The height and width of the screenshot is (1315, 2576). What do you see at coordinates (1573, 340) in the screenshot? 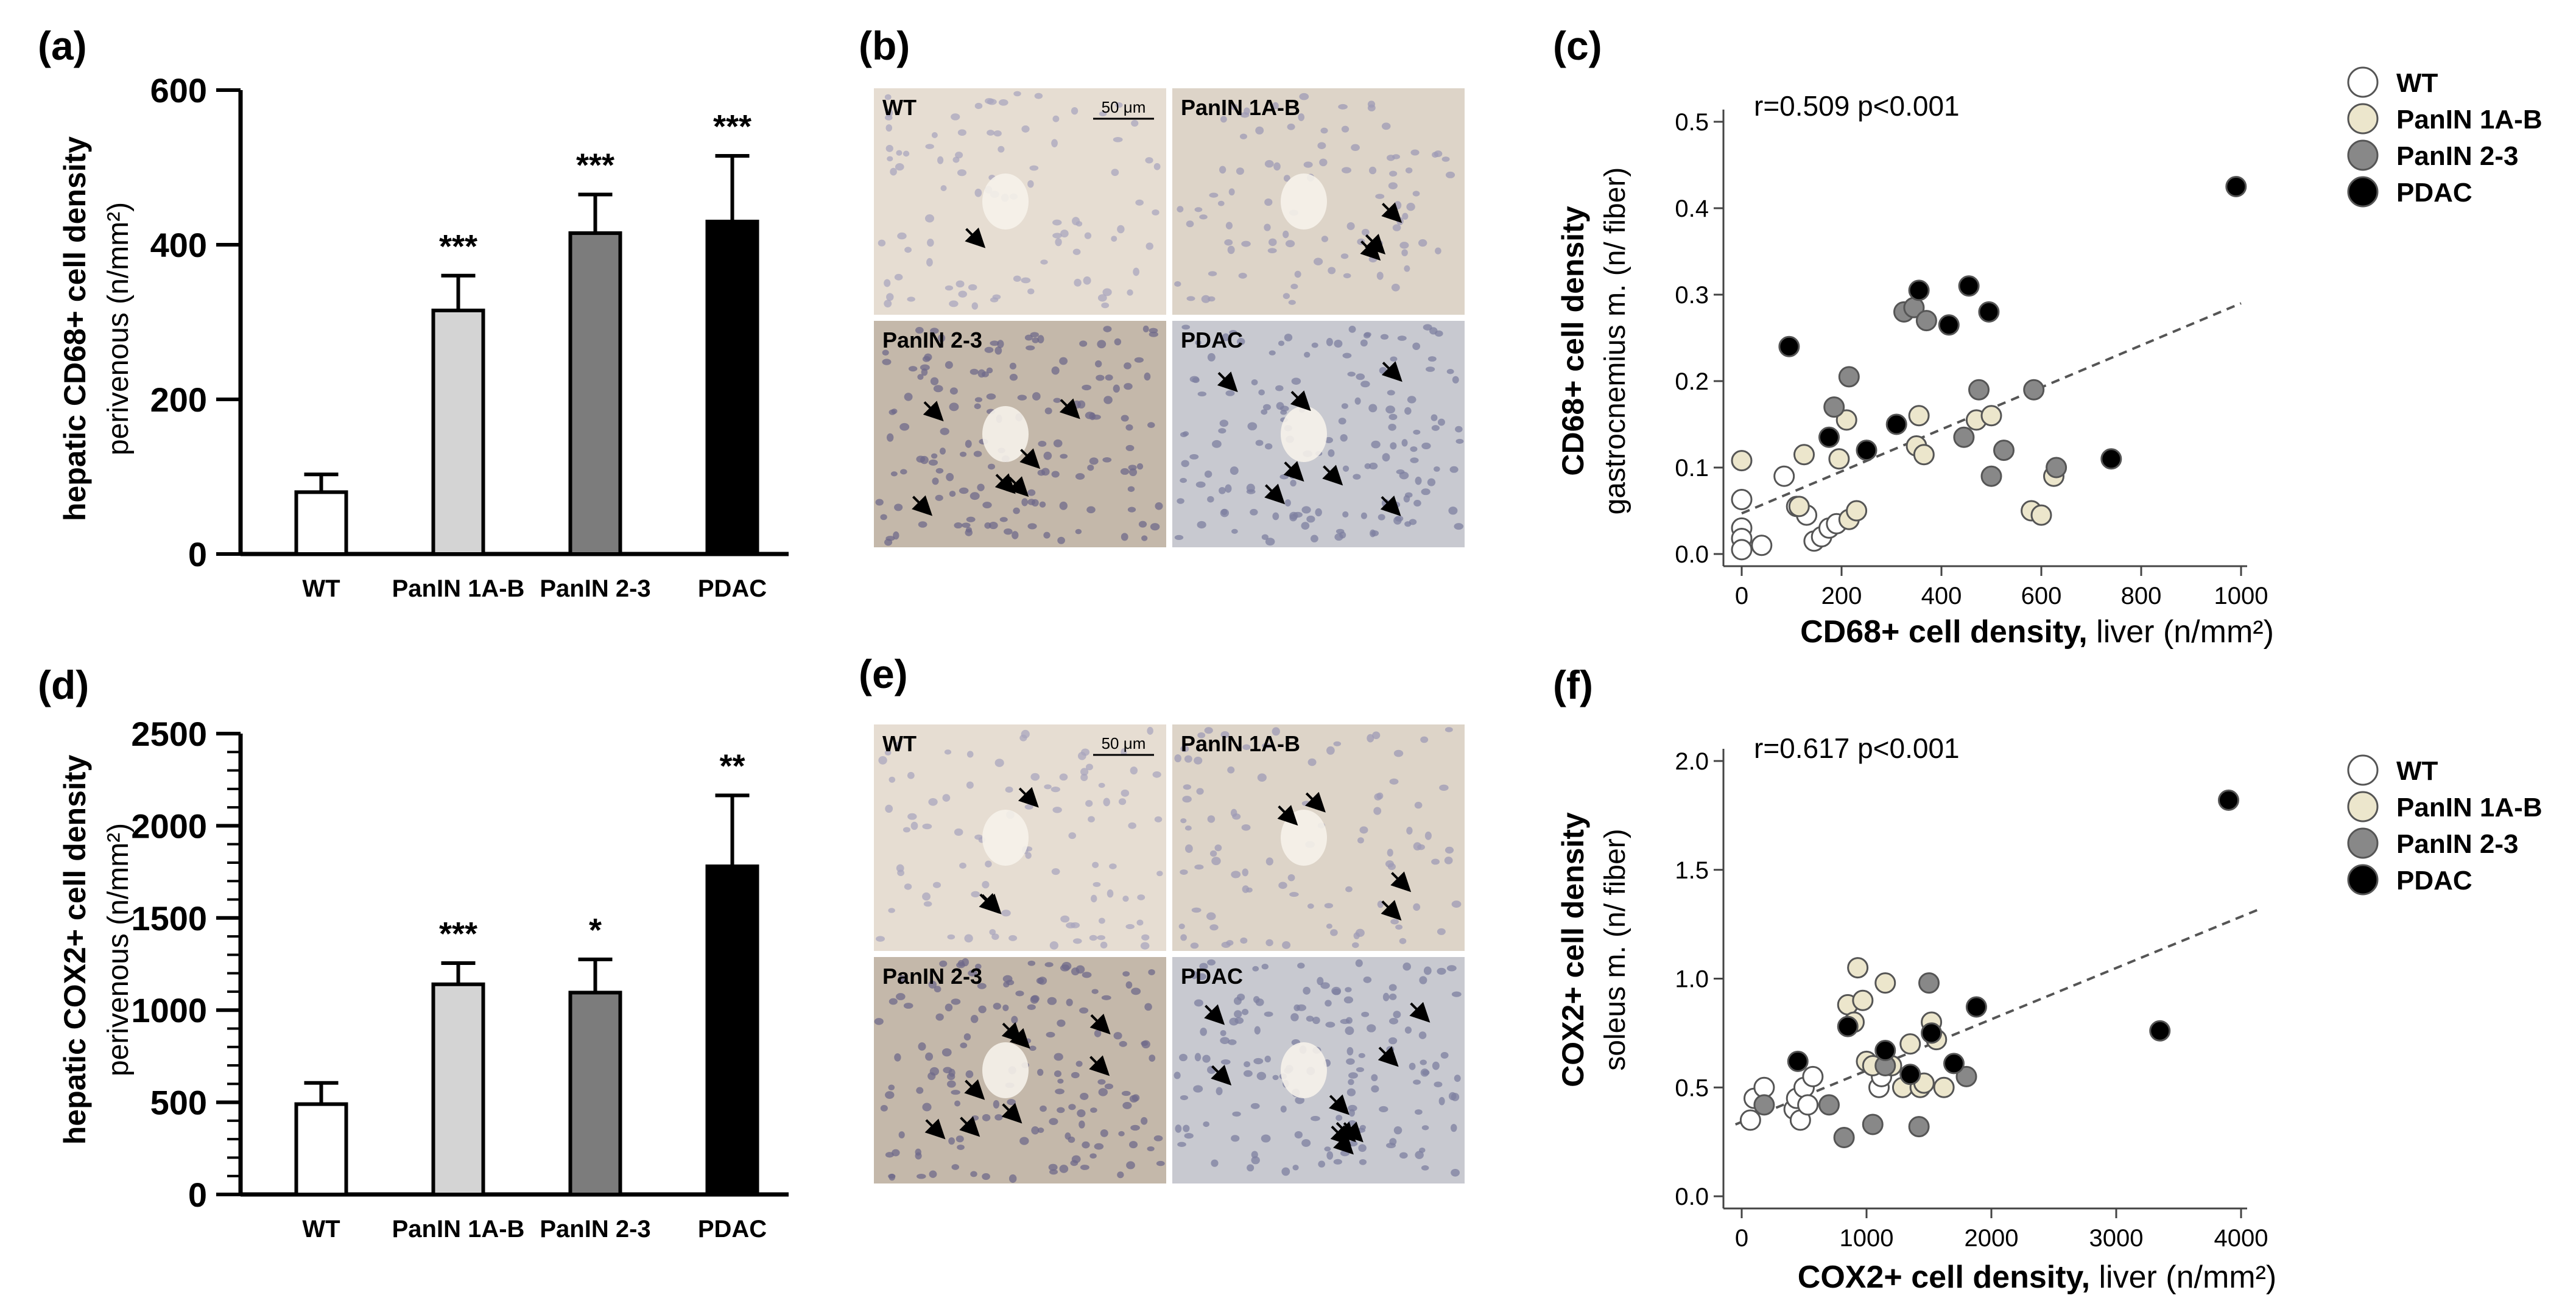
I see `panel-c-ylabel-bold: CD68+ cell density` at bounding box center [1573, 340].